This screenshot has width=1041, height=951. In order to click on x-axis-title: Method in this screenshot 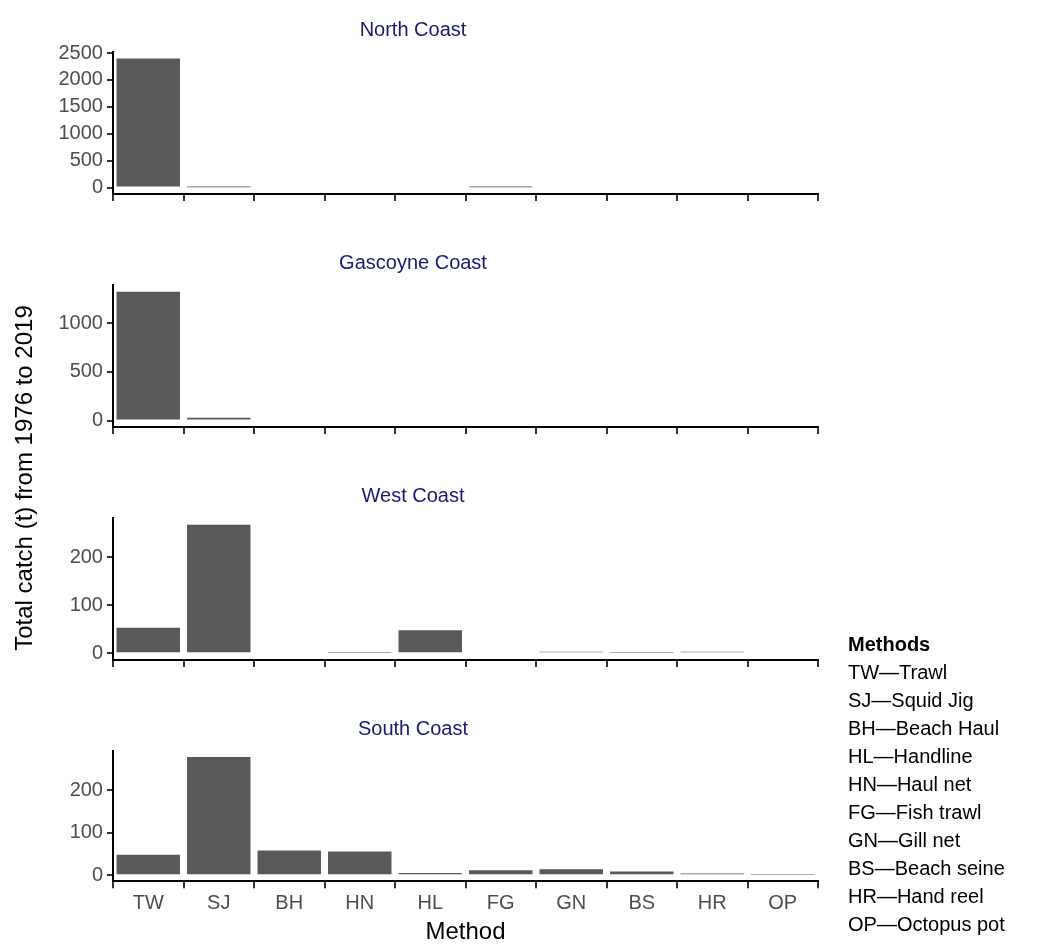, I will do `click(465, 931)`.